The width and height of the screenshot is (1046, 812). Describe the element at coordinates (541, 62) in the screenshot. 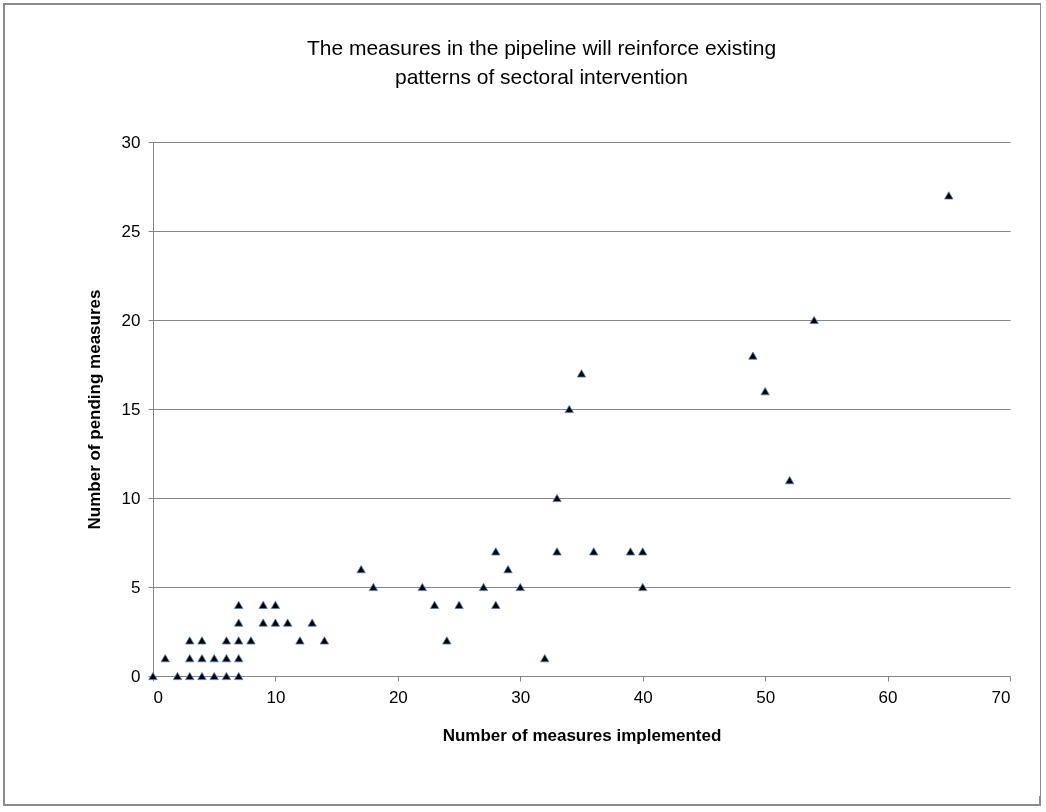

I see `chart-title: The measures in the pipeline will reinforce existing patterns of sectoral intervention` at that location.